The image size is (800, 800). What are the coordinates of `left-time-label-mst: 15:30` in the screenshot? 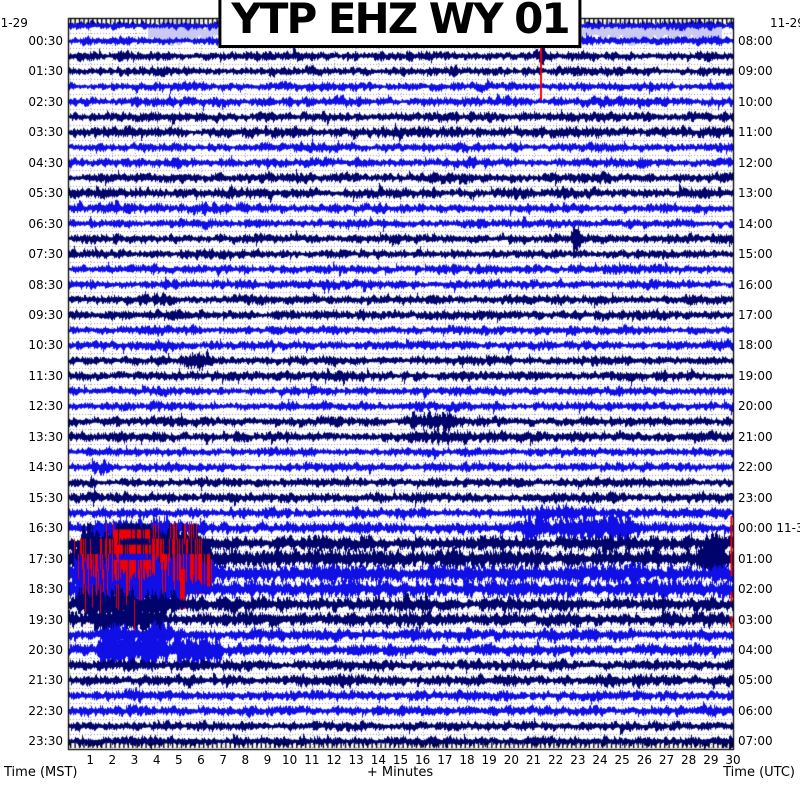 It's located at (45, 497).